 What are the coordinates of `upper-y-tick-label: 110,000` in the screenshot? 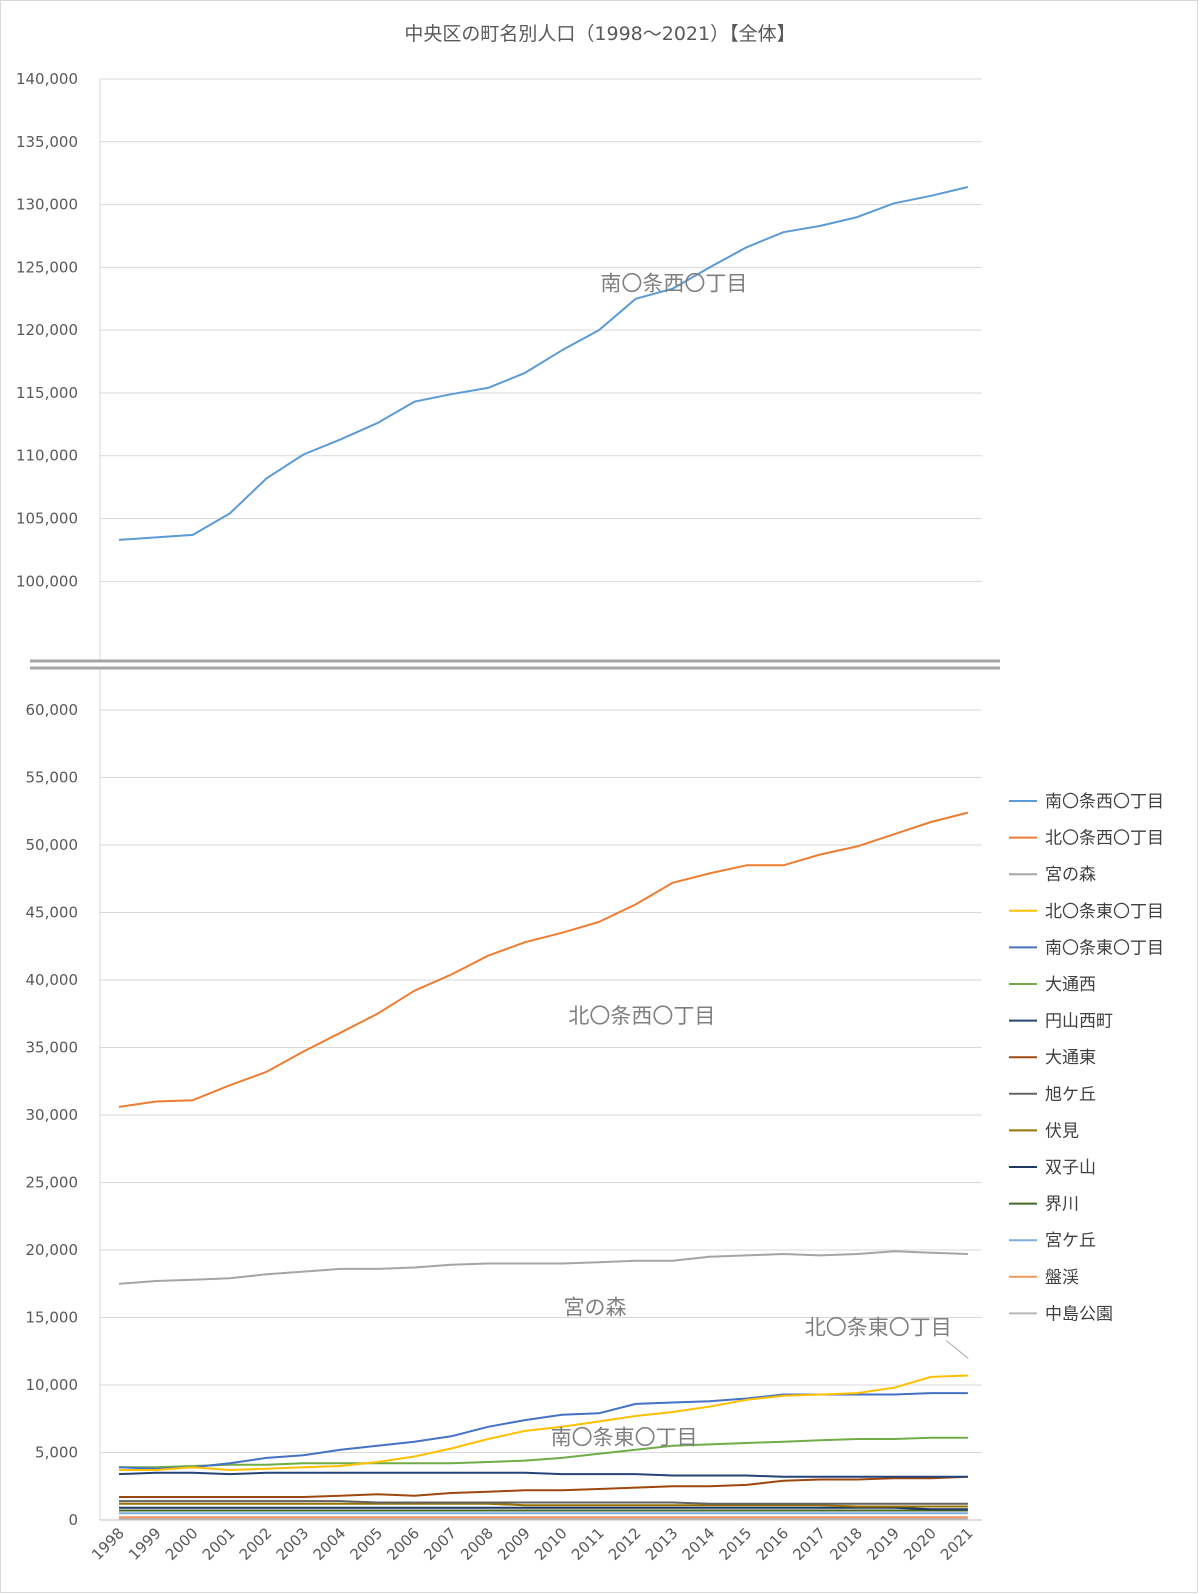 It's located at (47, 456).